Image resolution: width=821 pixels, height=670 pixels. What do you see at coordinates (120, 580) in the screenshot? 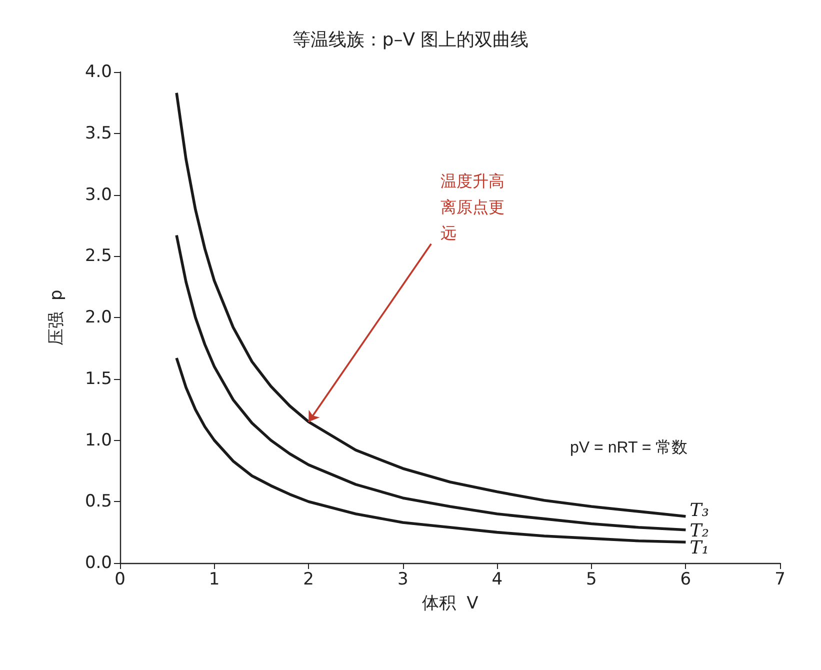
I see `x-tick-label: 0` at bounding box center [120, 580].